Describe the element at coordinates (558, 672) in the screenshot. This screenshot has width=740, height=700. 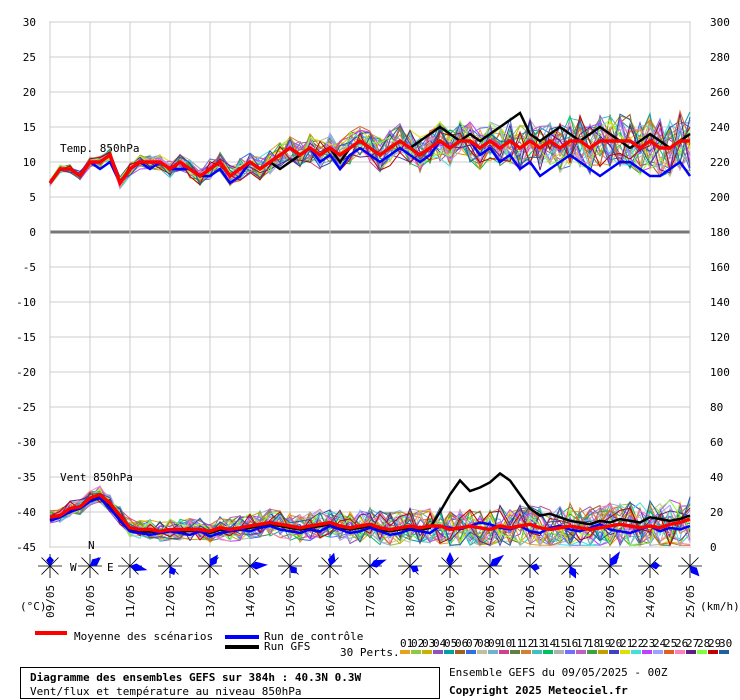
I see `run-info: Ensemble GEFS du 09/05/2025 - 00Z` at that location.